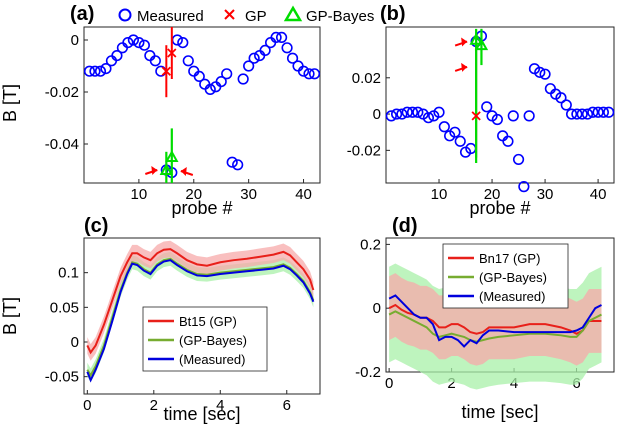 The height and width of the screenshot is (434, 622). I want to click on series-line-c, so click(200, 321).